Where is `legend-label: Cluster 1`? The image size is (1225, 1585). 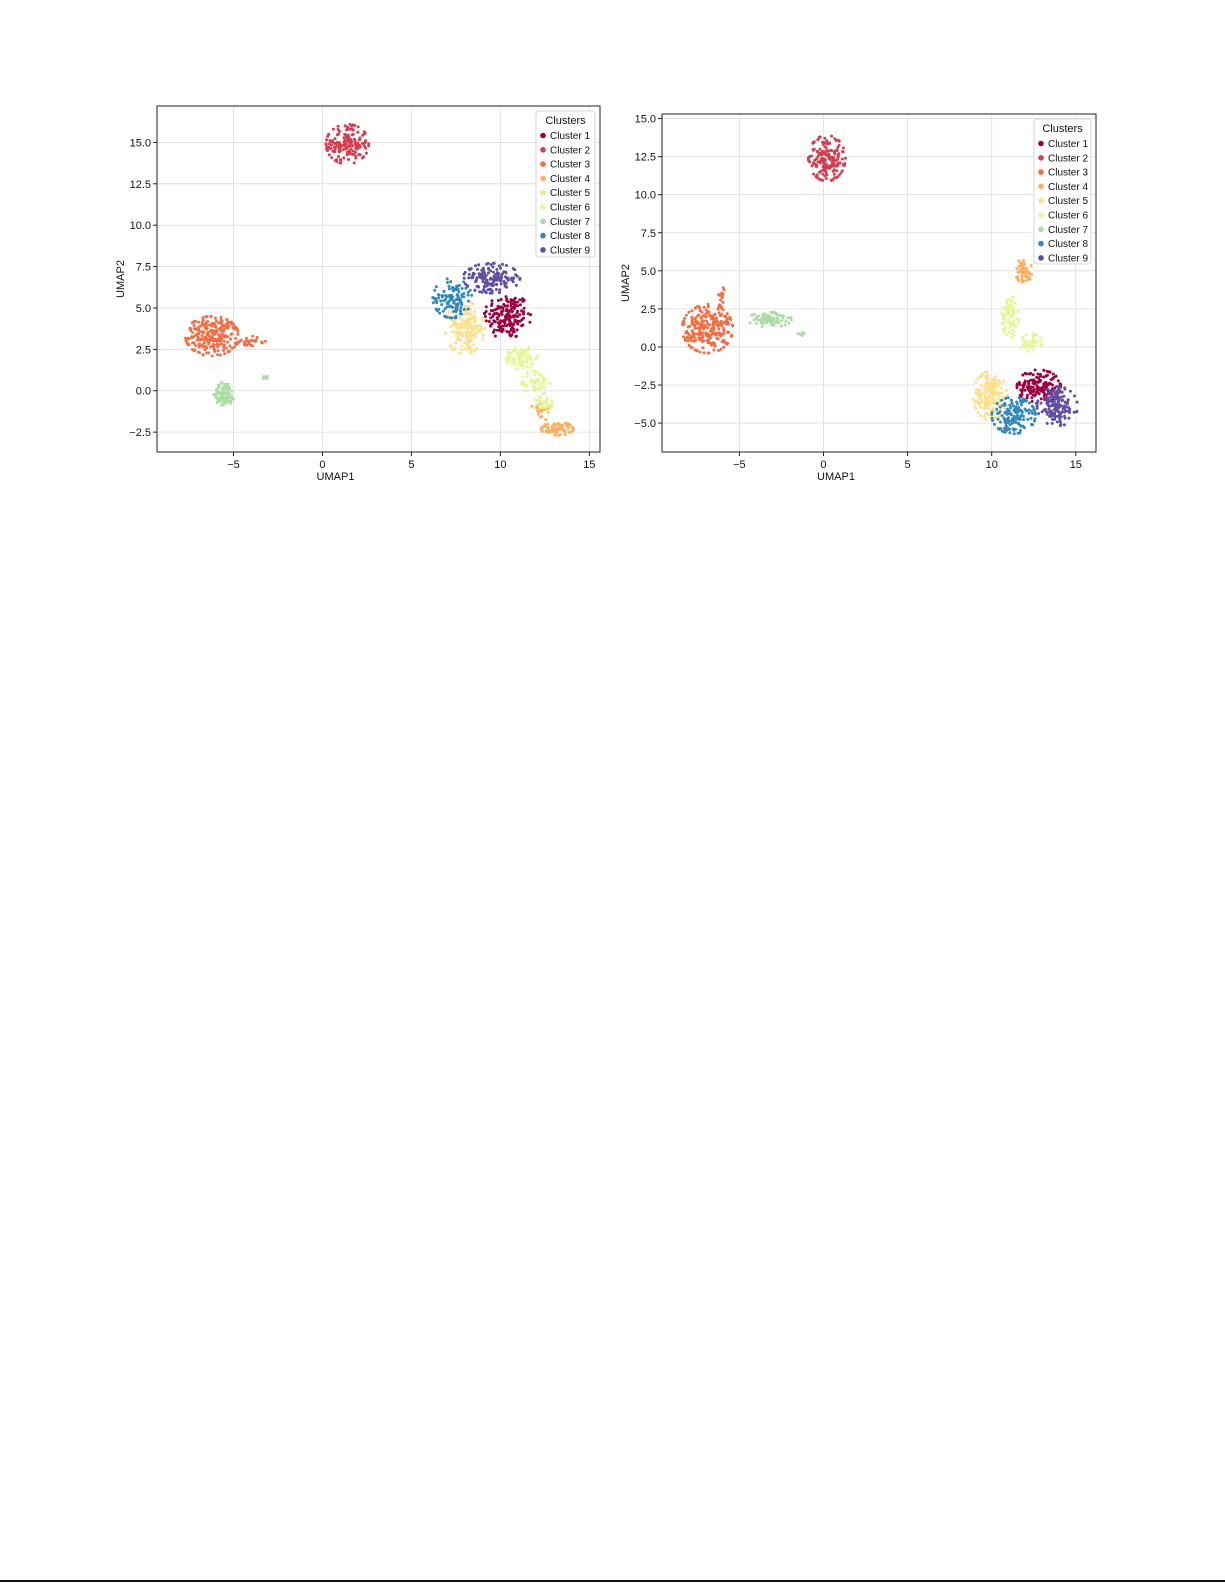
legend-label: Cluster 1 is located at coordinates (570, 136).